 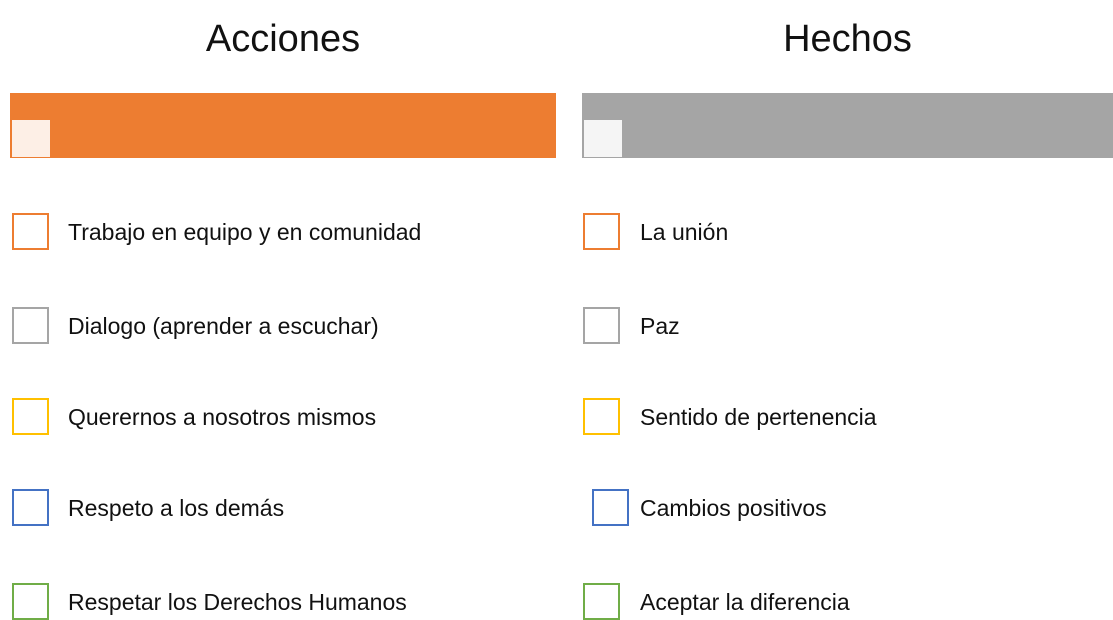 I want to click on item-label: Respetar los Derechos Humanos, so click(x=237, y=602).